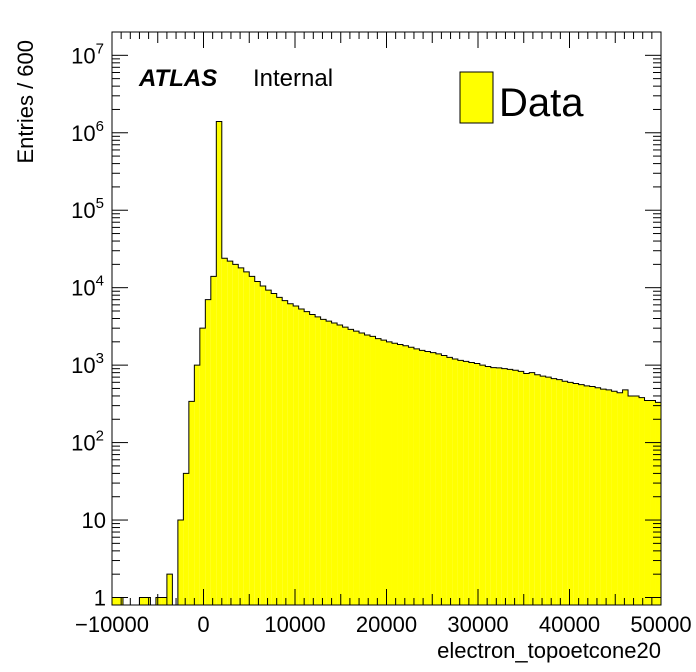 Image resolution: width=696 pixels, height=672 pixels. What do you see at coordinates (569, 624) in the screenshot?
I see `x-tick-label: 40000` at bounding box center [569, 624].